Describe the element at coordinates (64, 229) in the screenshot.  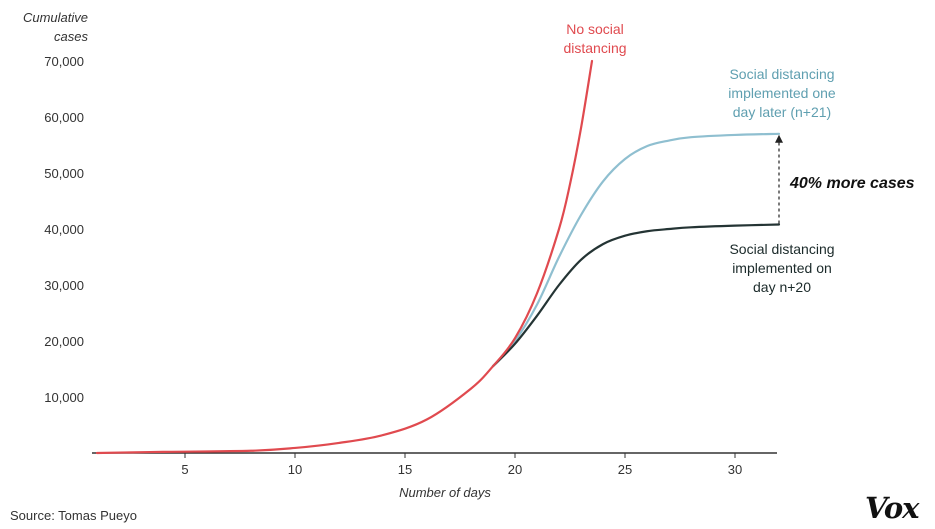
I see `y-tick-label: 40,000` at that location.